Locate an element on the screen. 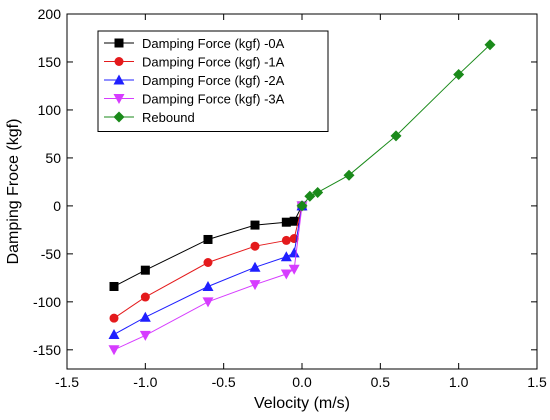  x-tick-label: -1.5 is located at coordinates (67, 382).